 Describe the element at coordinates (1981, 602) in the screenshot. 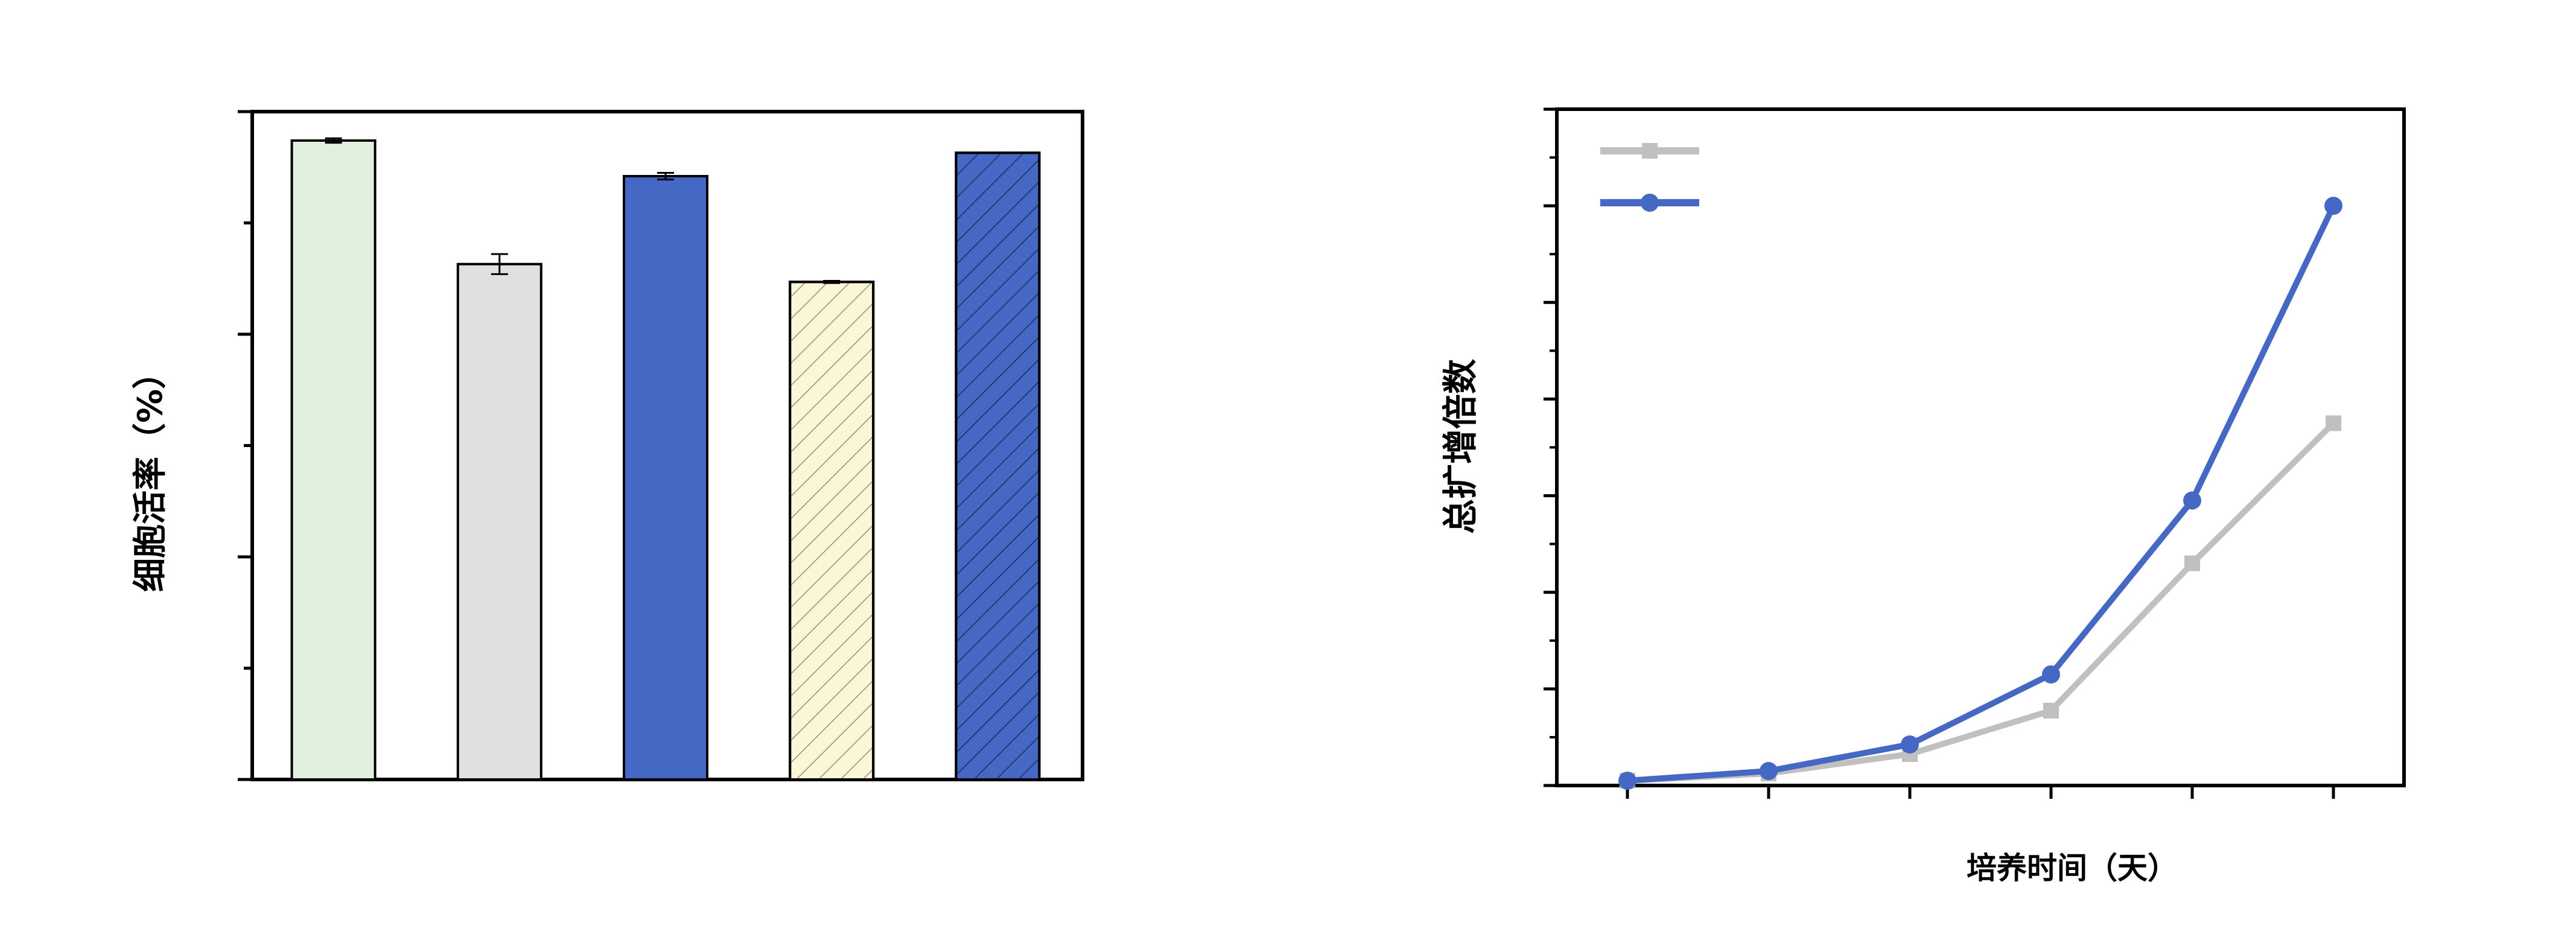

I see `series-line` at that location.